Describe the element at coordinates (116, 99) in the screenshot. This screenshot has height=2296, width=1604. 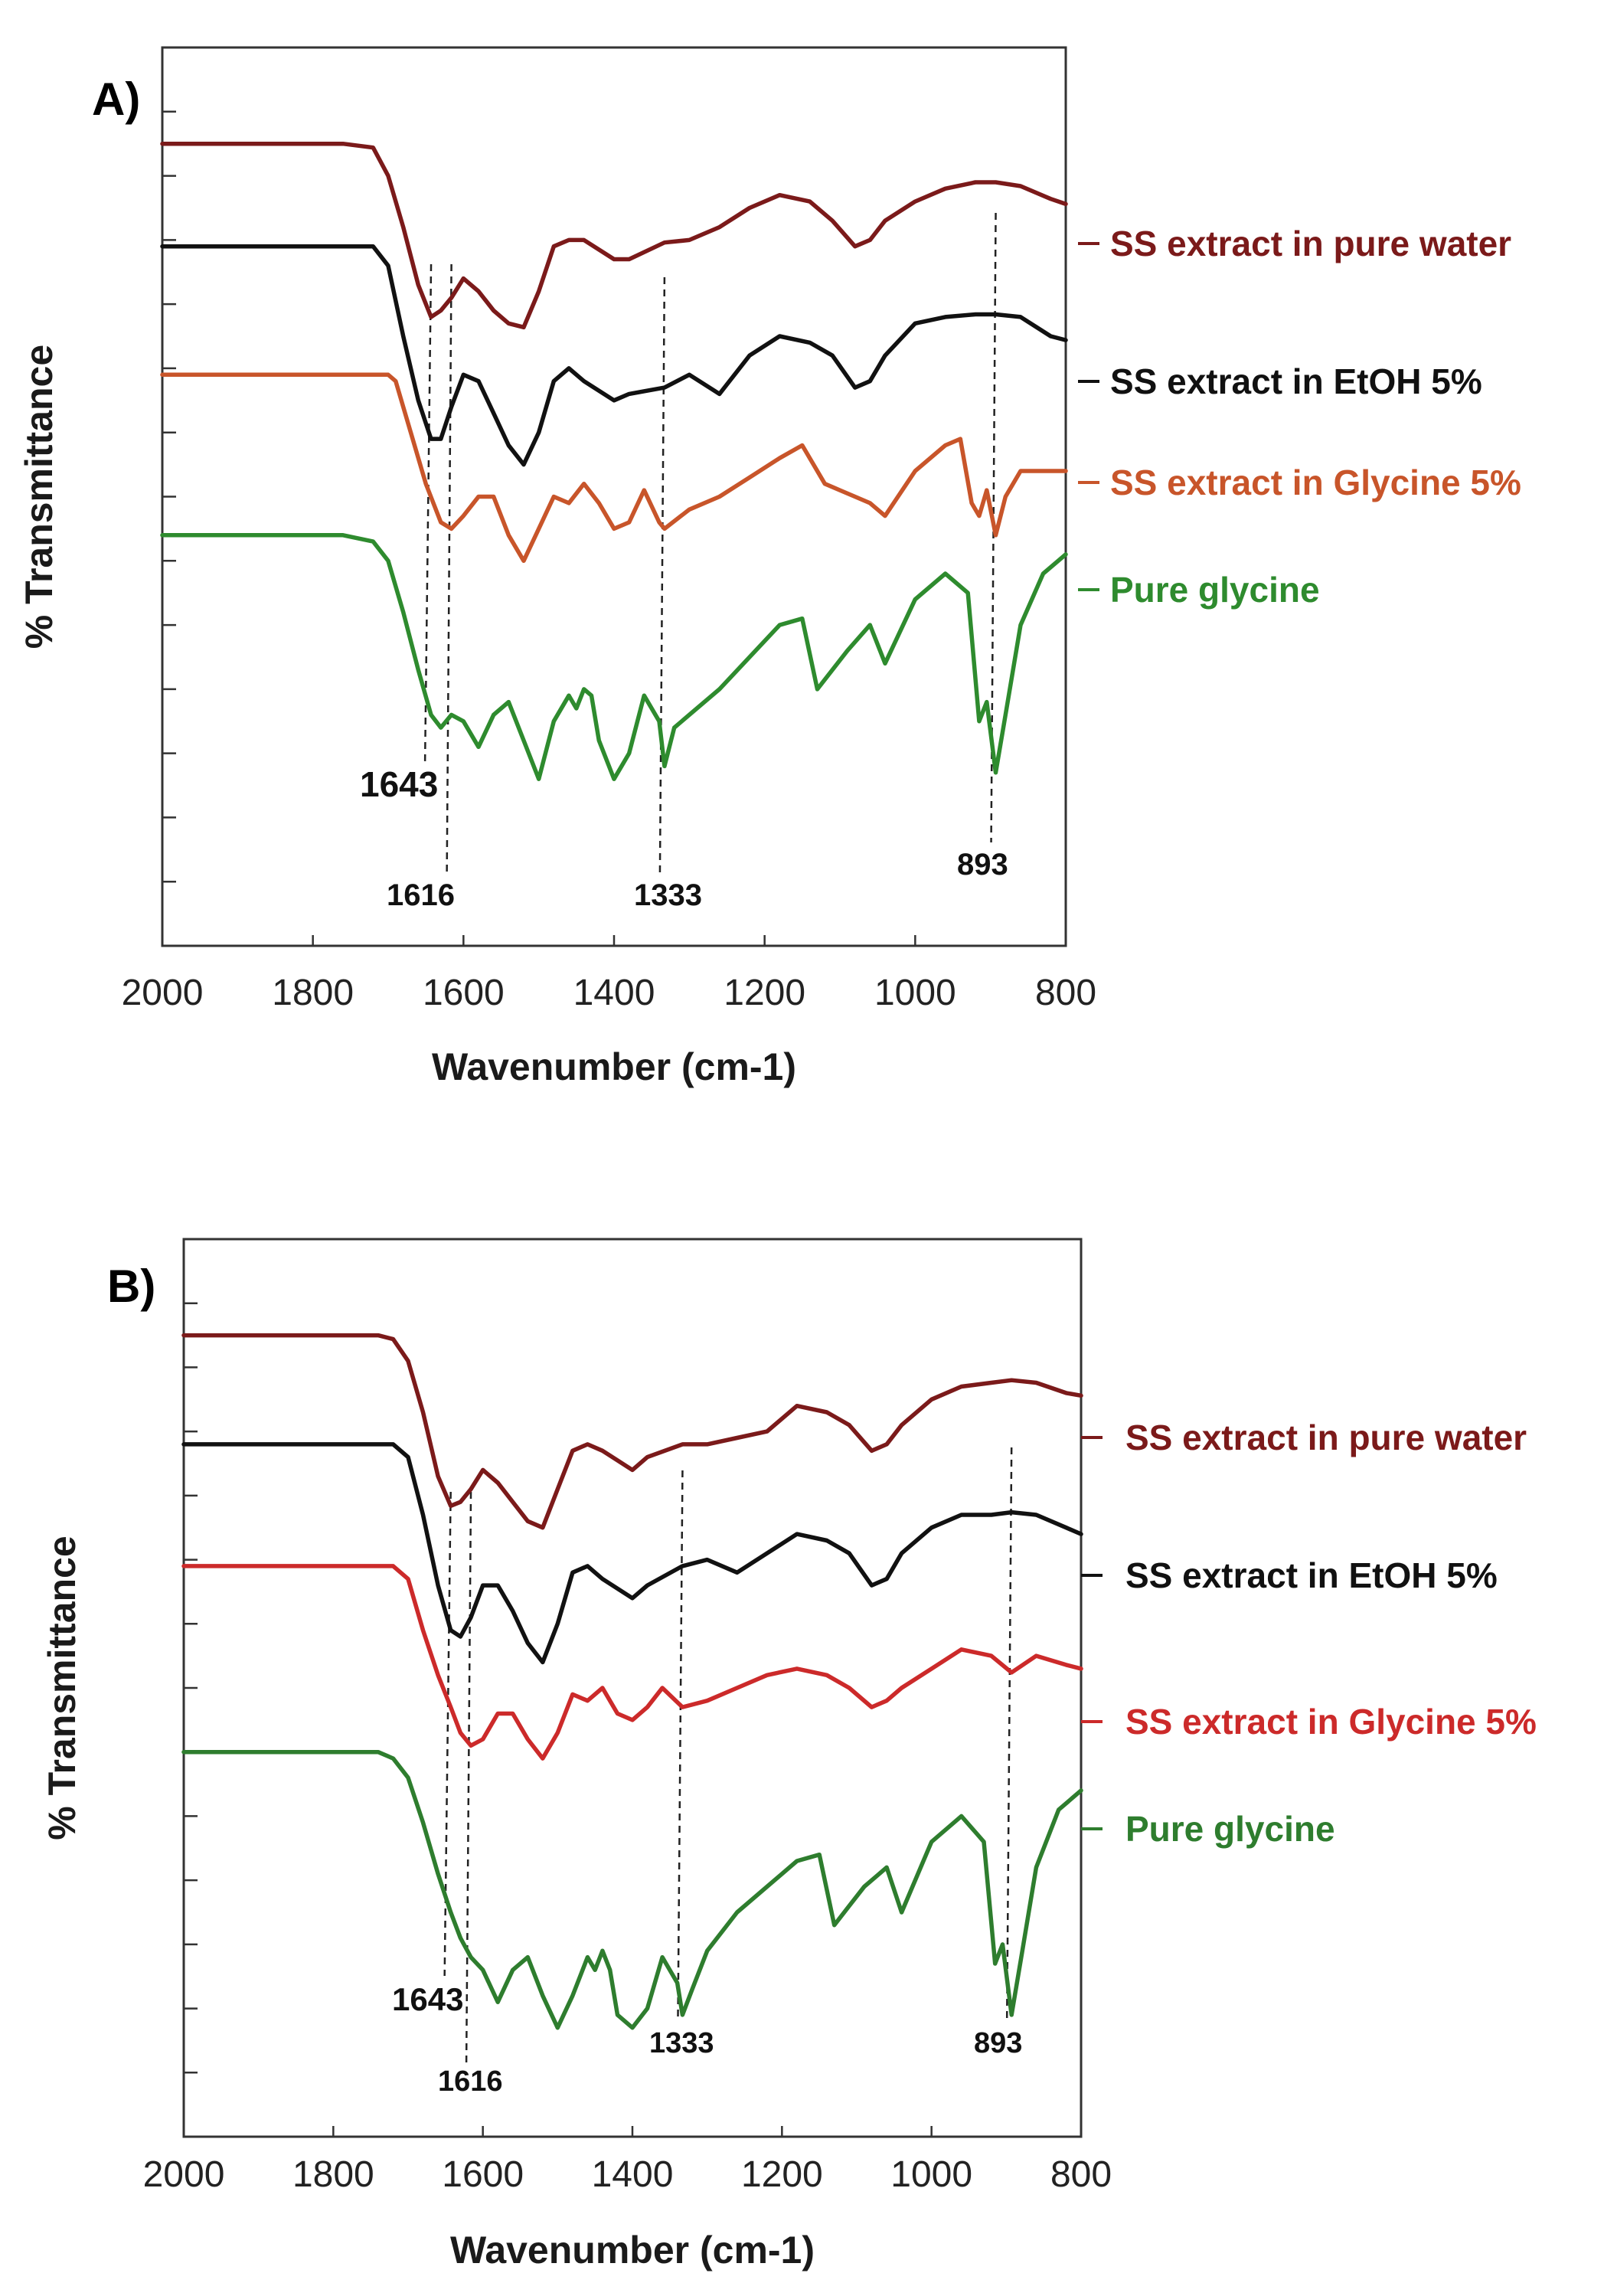
I see `panel-label: A)` at that location.